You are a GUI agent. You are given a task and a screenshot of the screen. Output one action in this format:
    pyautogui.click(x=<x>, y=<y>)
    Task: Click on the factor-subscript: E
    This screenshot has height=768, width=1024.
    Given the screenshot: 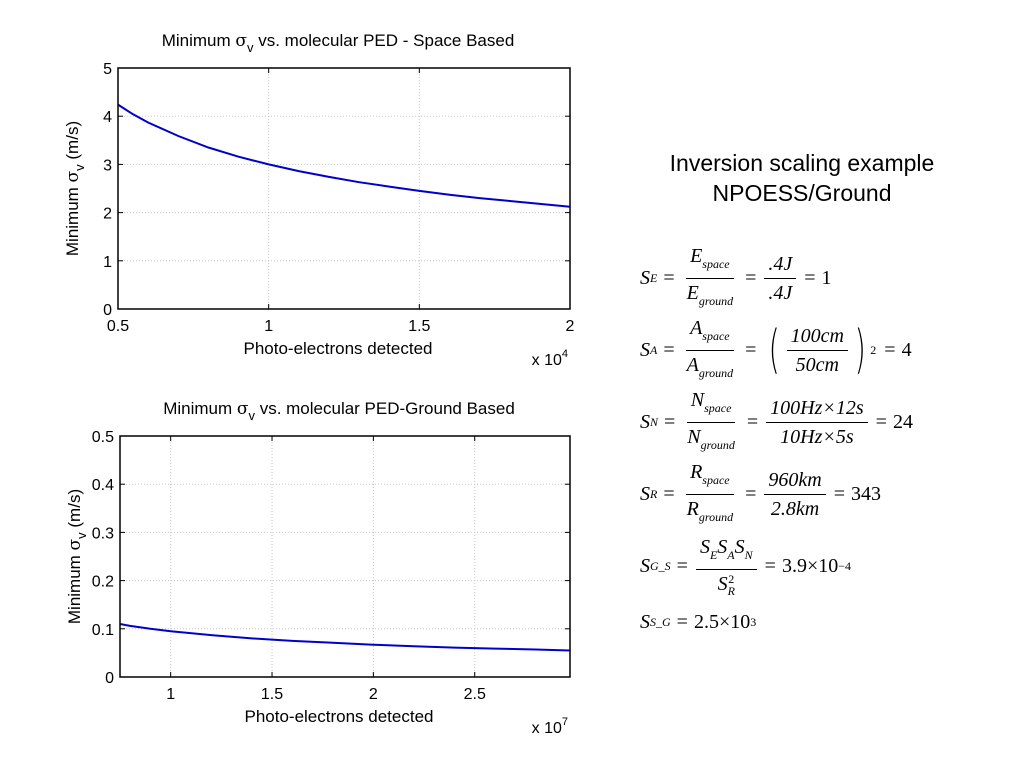 What is the action you would take?
    pyautogui.click(x=713, y=554)
    